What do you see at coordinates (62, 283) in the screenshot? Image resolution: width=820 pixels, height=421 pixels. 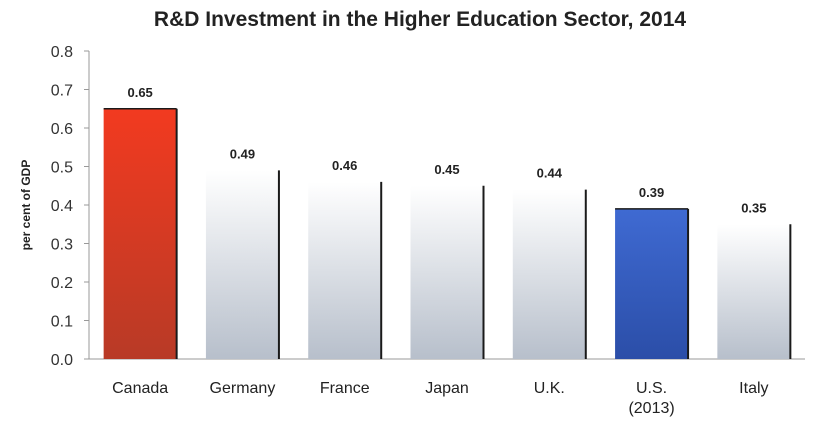 I see `y-tick-label: 0.2` at bounding box center [62, 283].